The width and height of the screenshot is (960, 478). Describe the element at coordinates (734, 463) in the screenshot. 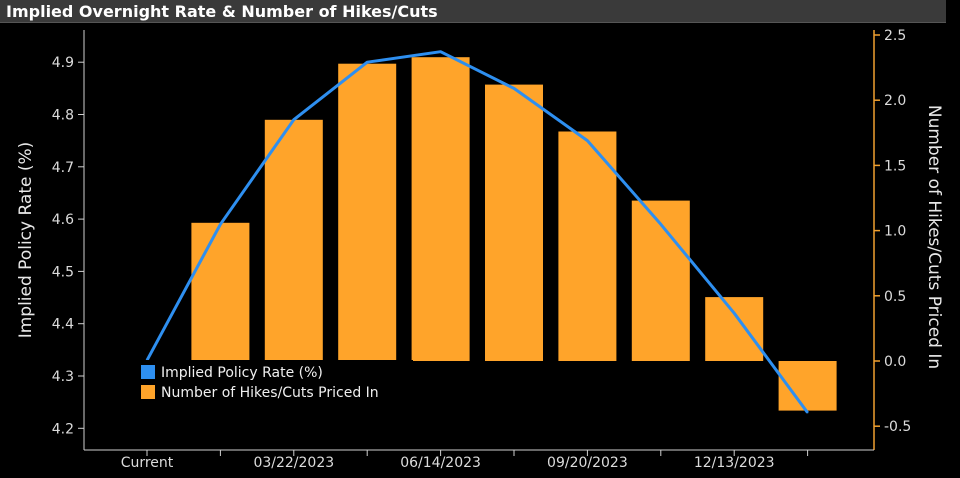

I see `x-tick-label: 12/13/2023` at that location.